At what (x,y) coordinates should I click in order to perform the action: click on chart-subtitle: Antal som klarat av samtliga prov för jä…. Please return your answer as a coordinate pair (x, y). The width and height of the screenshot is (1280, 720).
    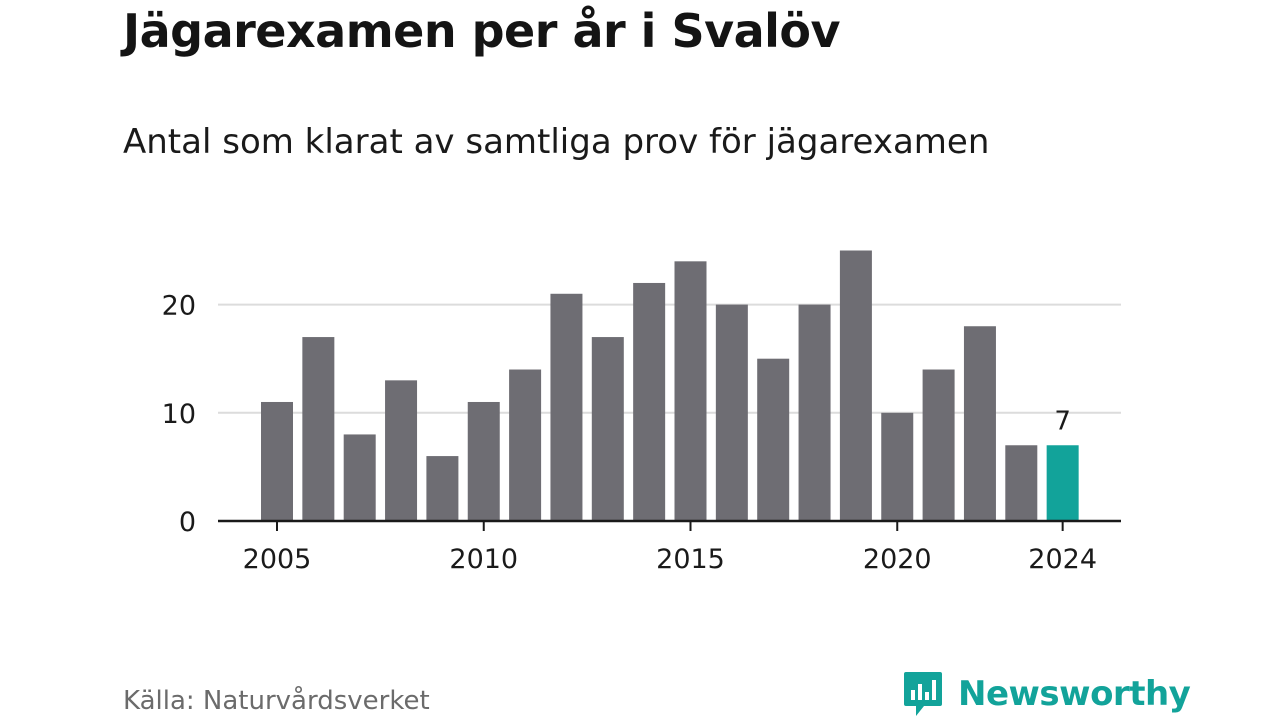
    Looking at the image, I should click on (556, 142).